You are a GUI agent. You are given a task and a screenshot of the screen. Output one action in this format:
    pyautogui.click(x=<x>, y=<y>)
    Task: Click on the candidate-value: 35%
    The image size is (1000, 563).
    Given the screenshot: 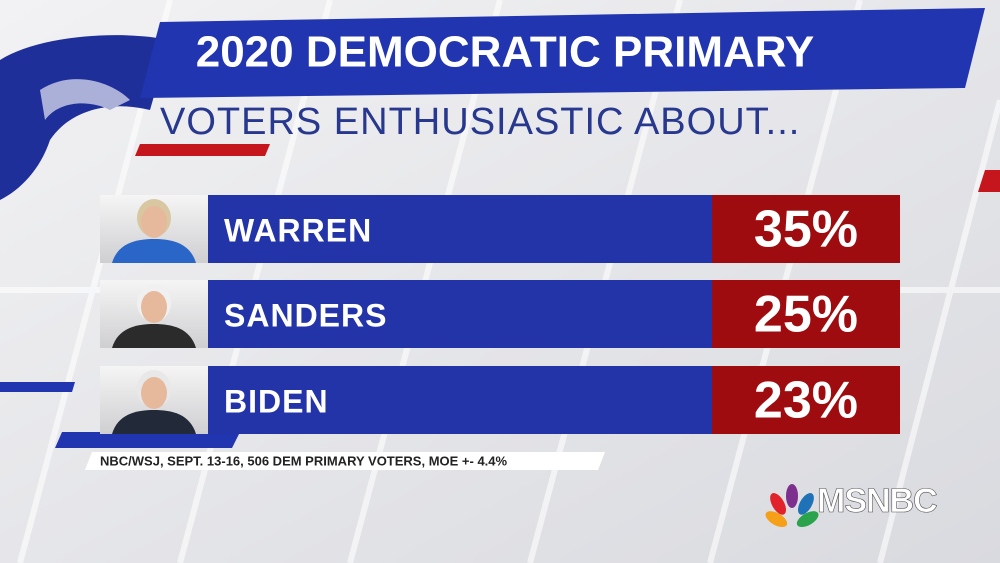 What is the action you would take?
    pyautogui.click(x=806, y=230)
    